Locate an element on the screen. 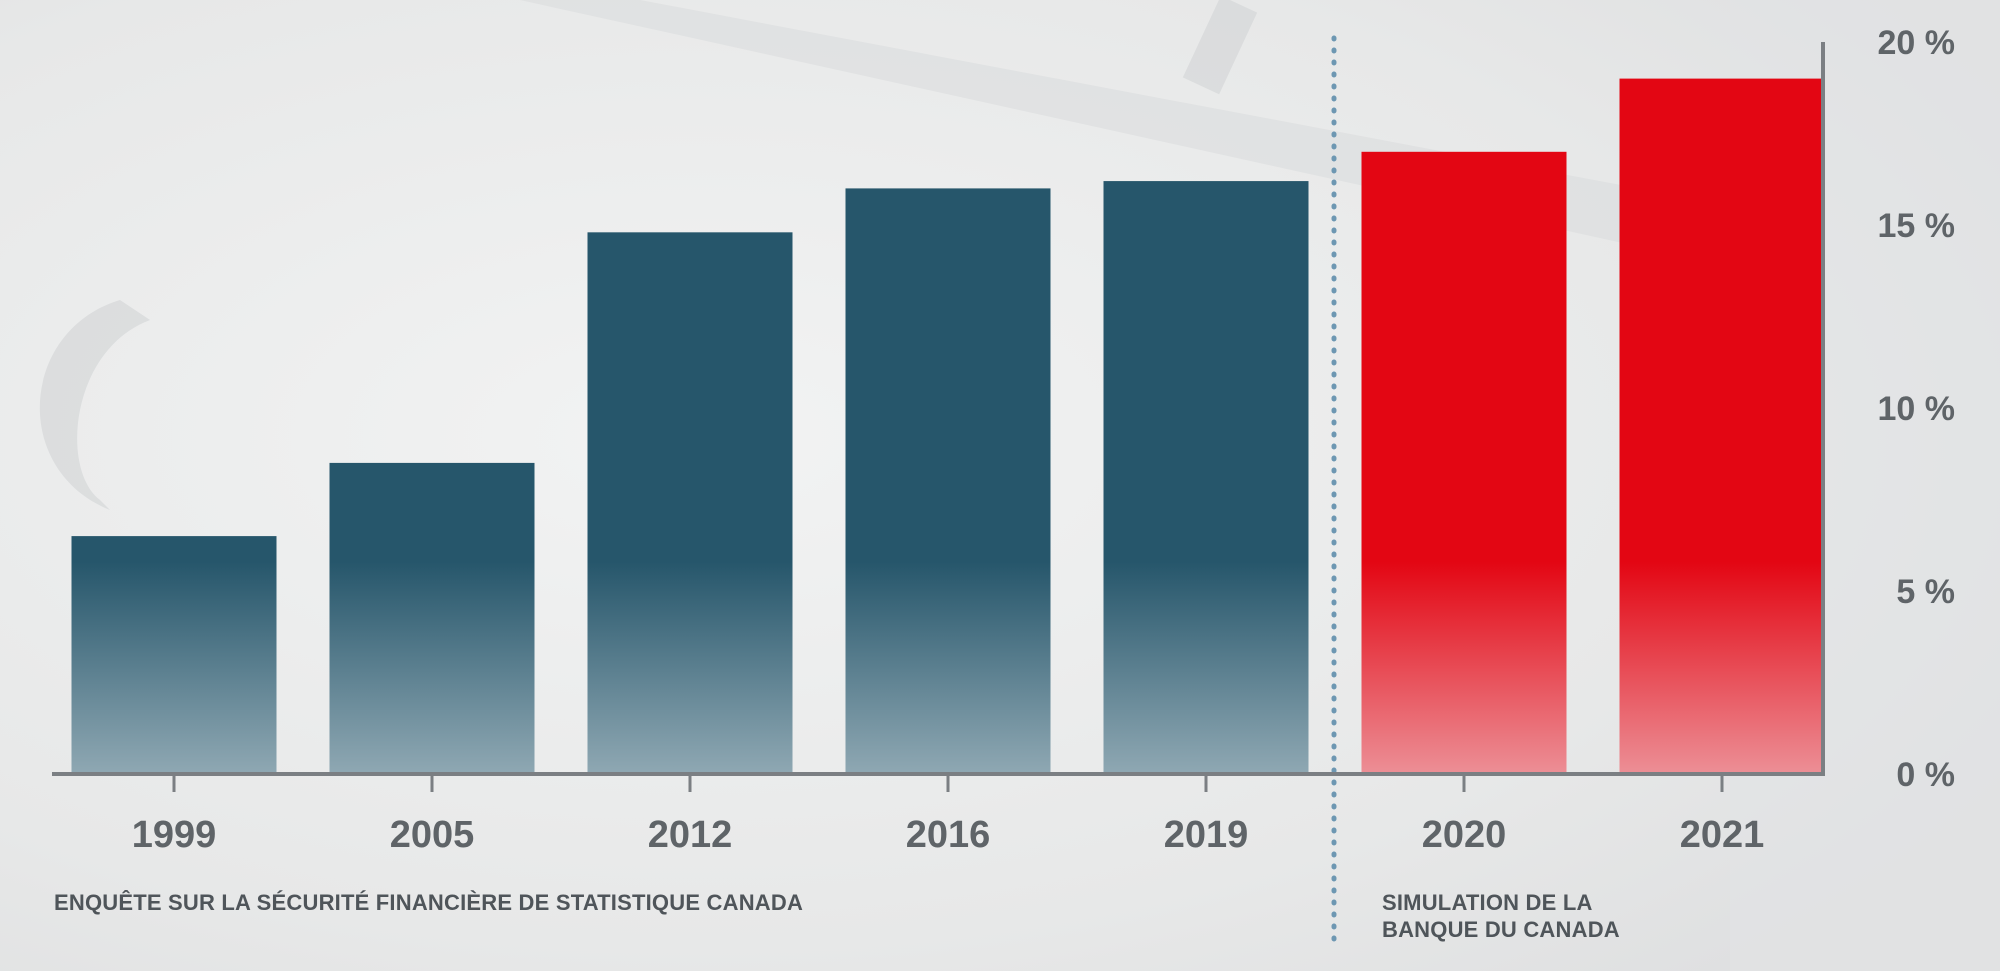  bar-2020 is located at coordinates (1464, 463).